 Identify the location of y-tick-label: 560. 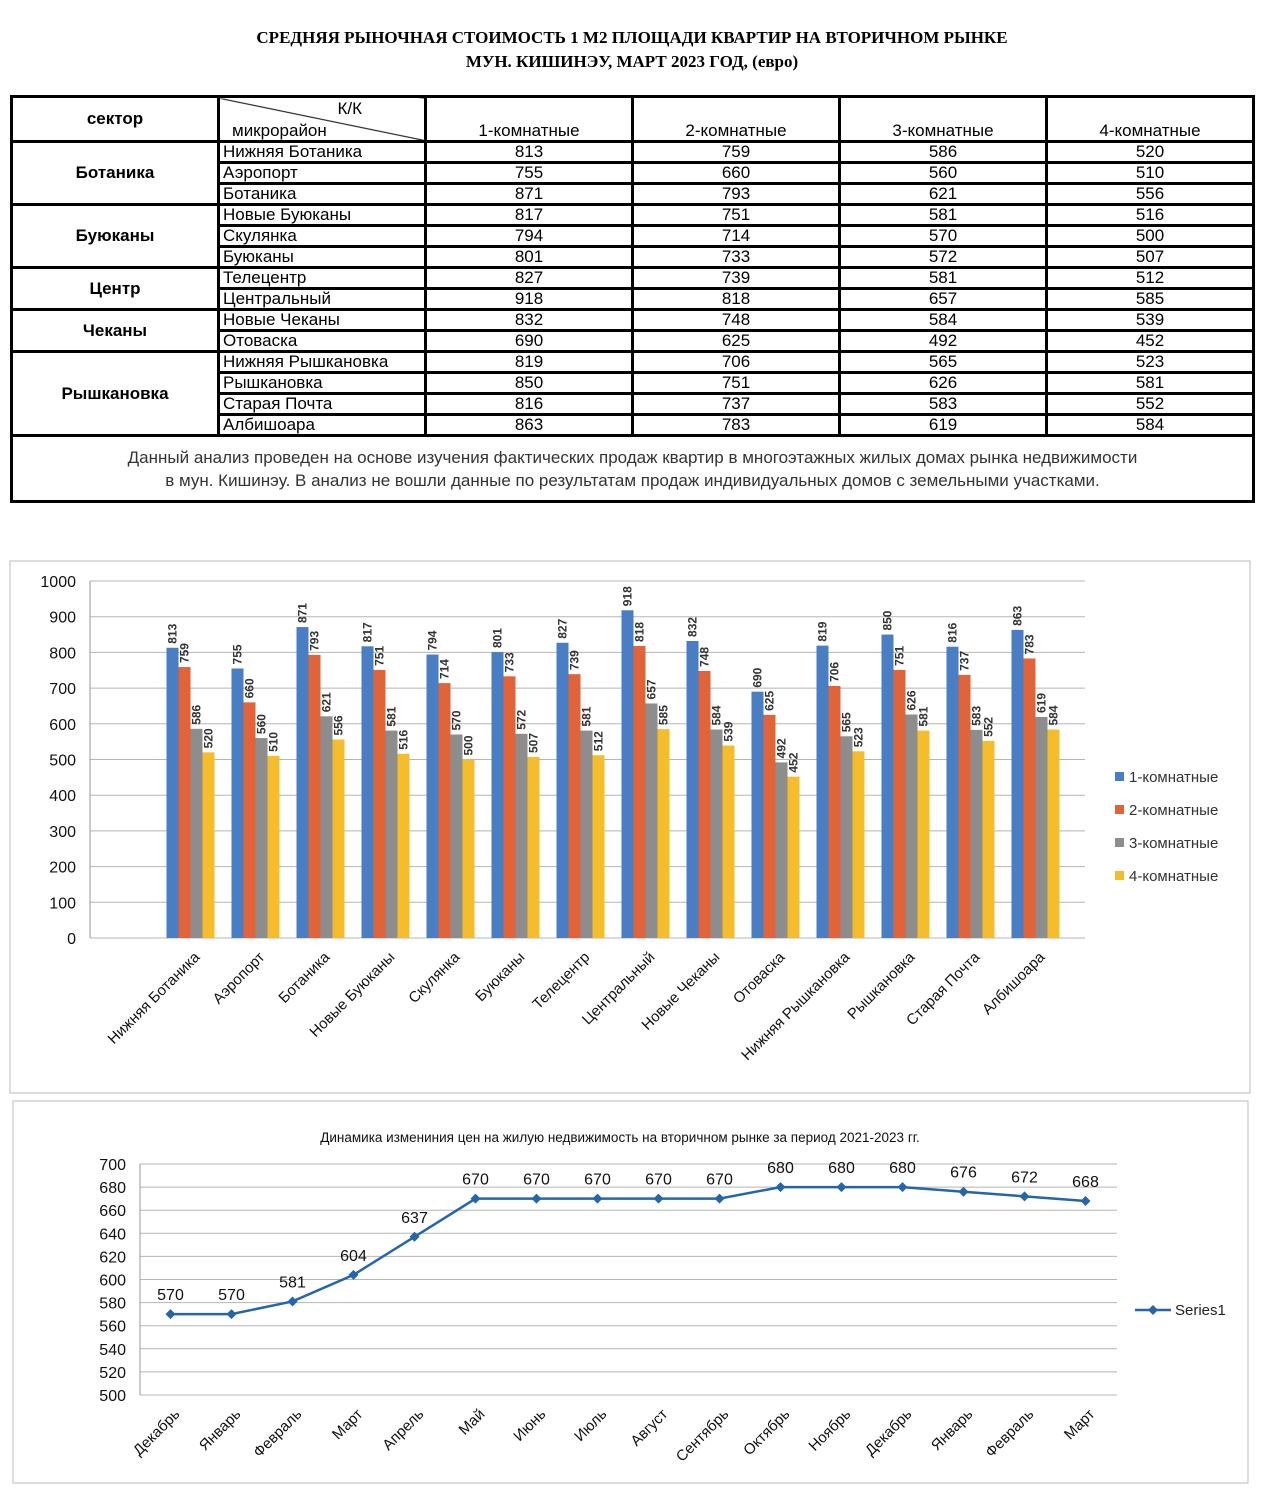
(112, 1327).